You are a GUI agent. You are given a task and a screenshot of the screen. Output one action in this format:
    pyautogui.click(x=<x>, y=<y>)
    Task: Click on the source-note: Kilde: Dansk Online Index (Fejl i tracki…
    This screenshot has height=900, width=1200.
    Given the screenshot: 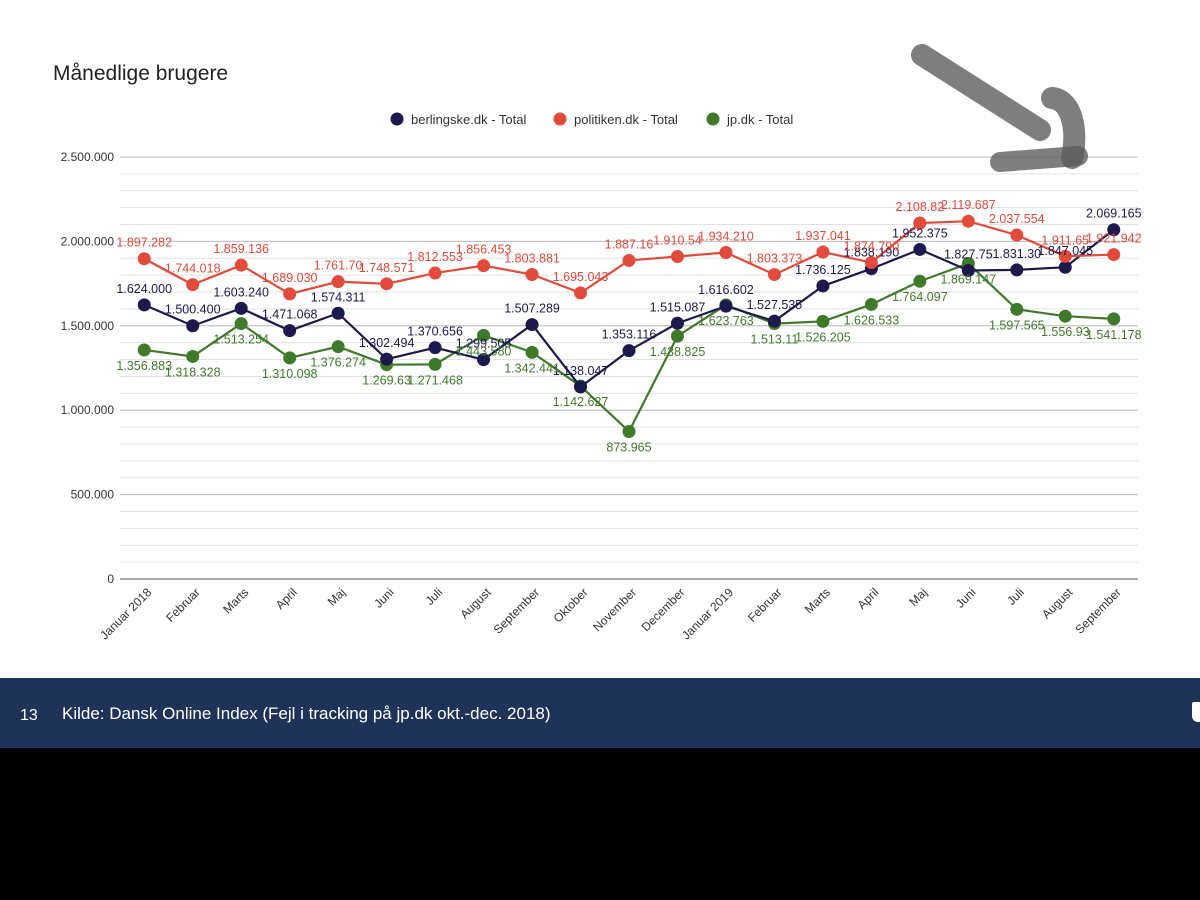 What is the action you would take?
    pyautogui.click(x=306, y=713)
    